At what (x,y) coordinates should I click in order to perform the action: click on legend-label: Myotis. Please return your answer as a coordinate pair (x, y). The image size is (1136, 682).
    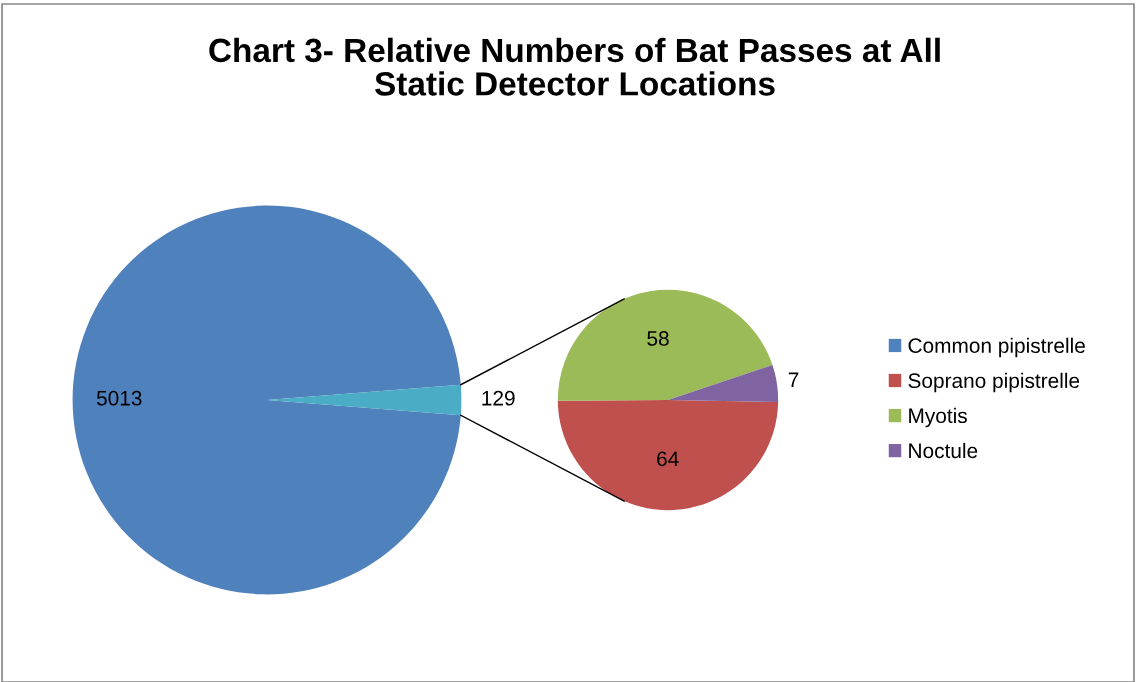
    Looking at the image, I should click on (938, 417).